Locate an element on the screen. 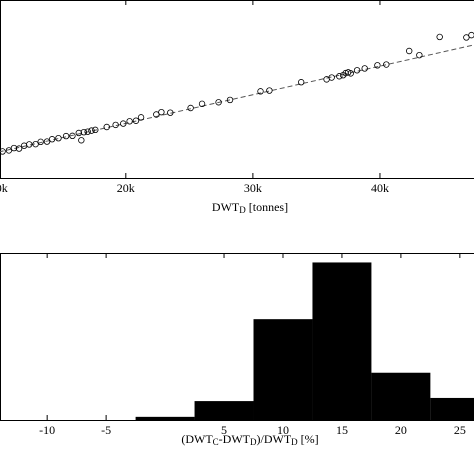  label-part: [%] is located at coordinates (308, 439).